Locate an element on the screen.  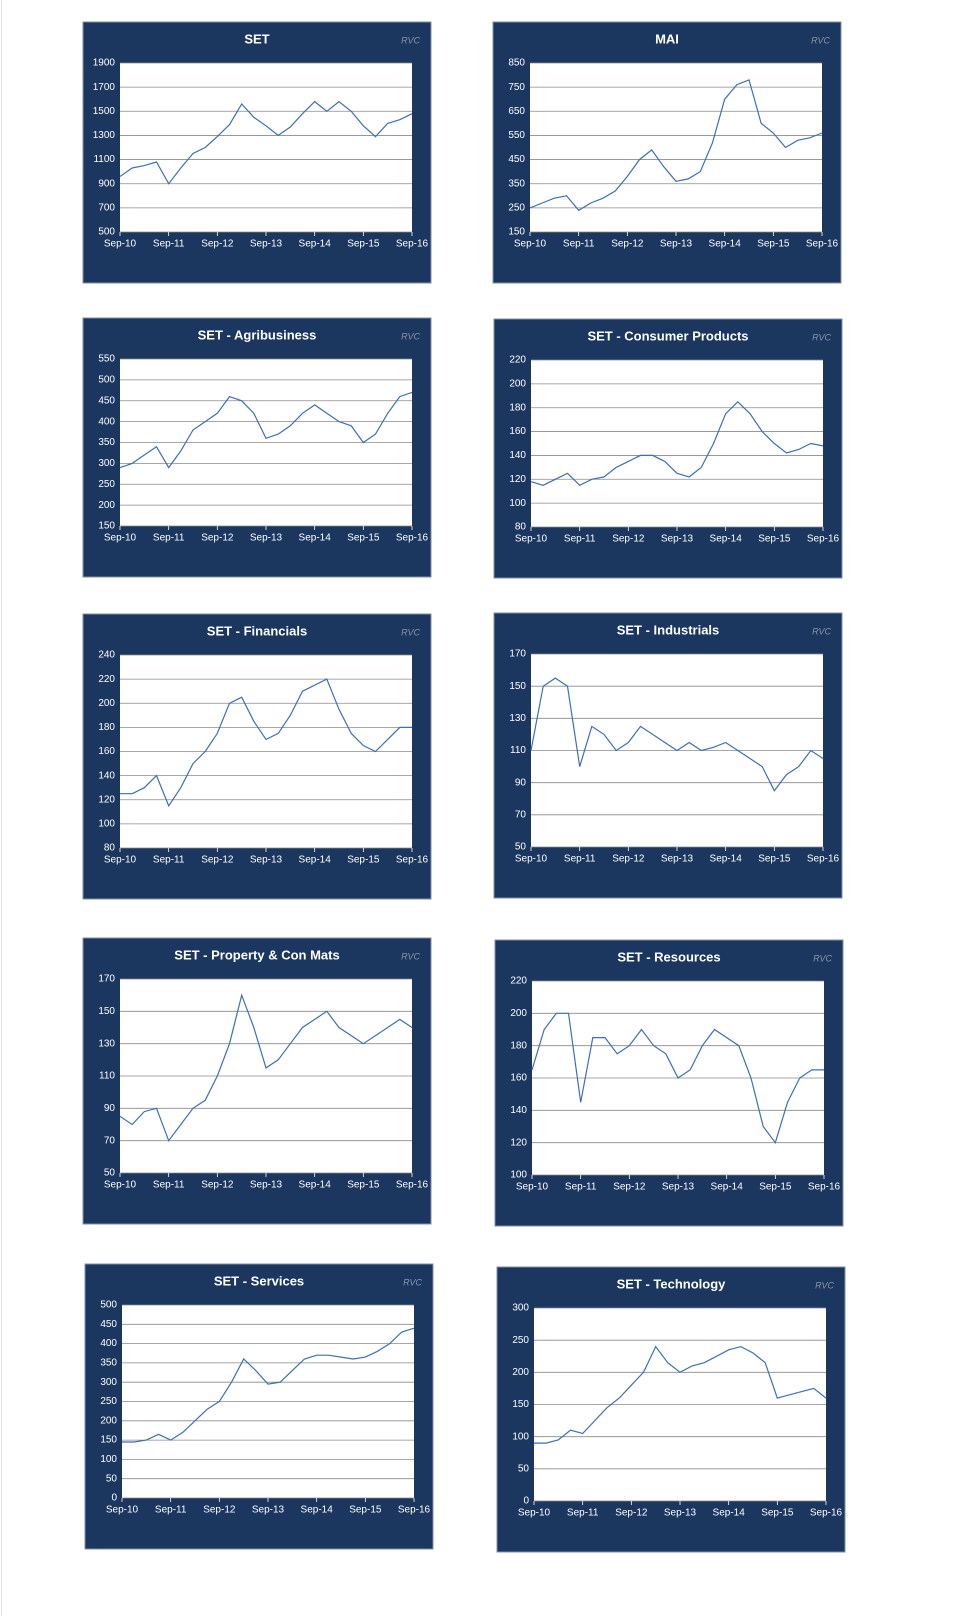
y-tick-label: 180 is located at coordinates (518, 1045).